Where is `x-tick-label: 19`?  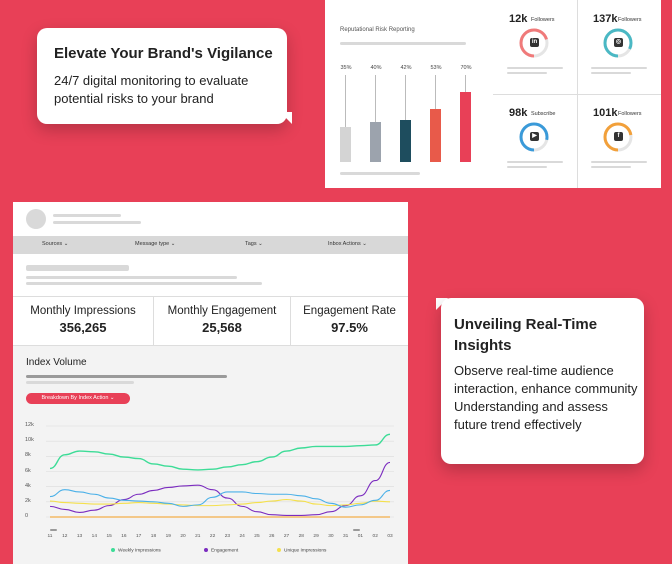
x-tick-label: 19 is located at coordinates (168, 536).